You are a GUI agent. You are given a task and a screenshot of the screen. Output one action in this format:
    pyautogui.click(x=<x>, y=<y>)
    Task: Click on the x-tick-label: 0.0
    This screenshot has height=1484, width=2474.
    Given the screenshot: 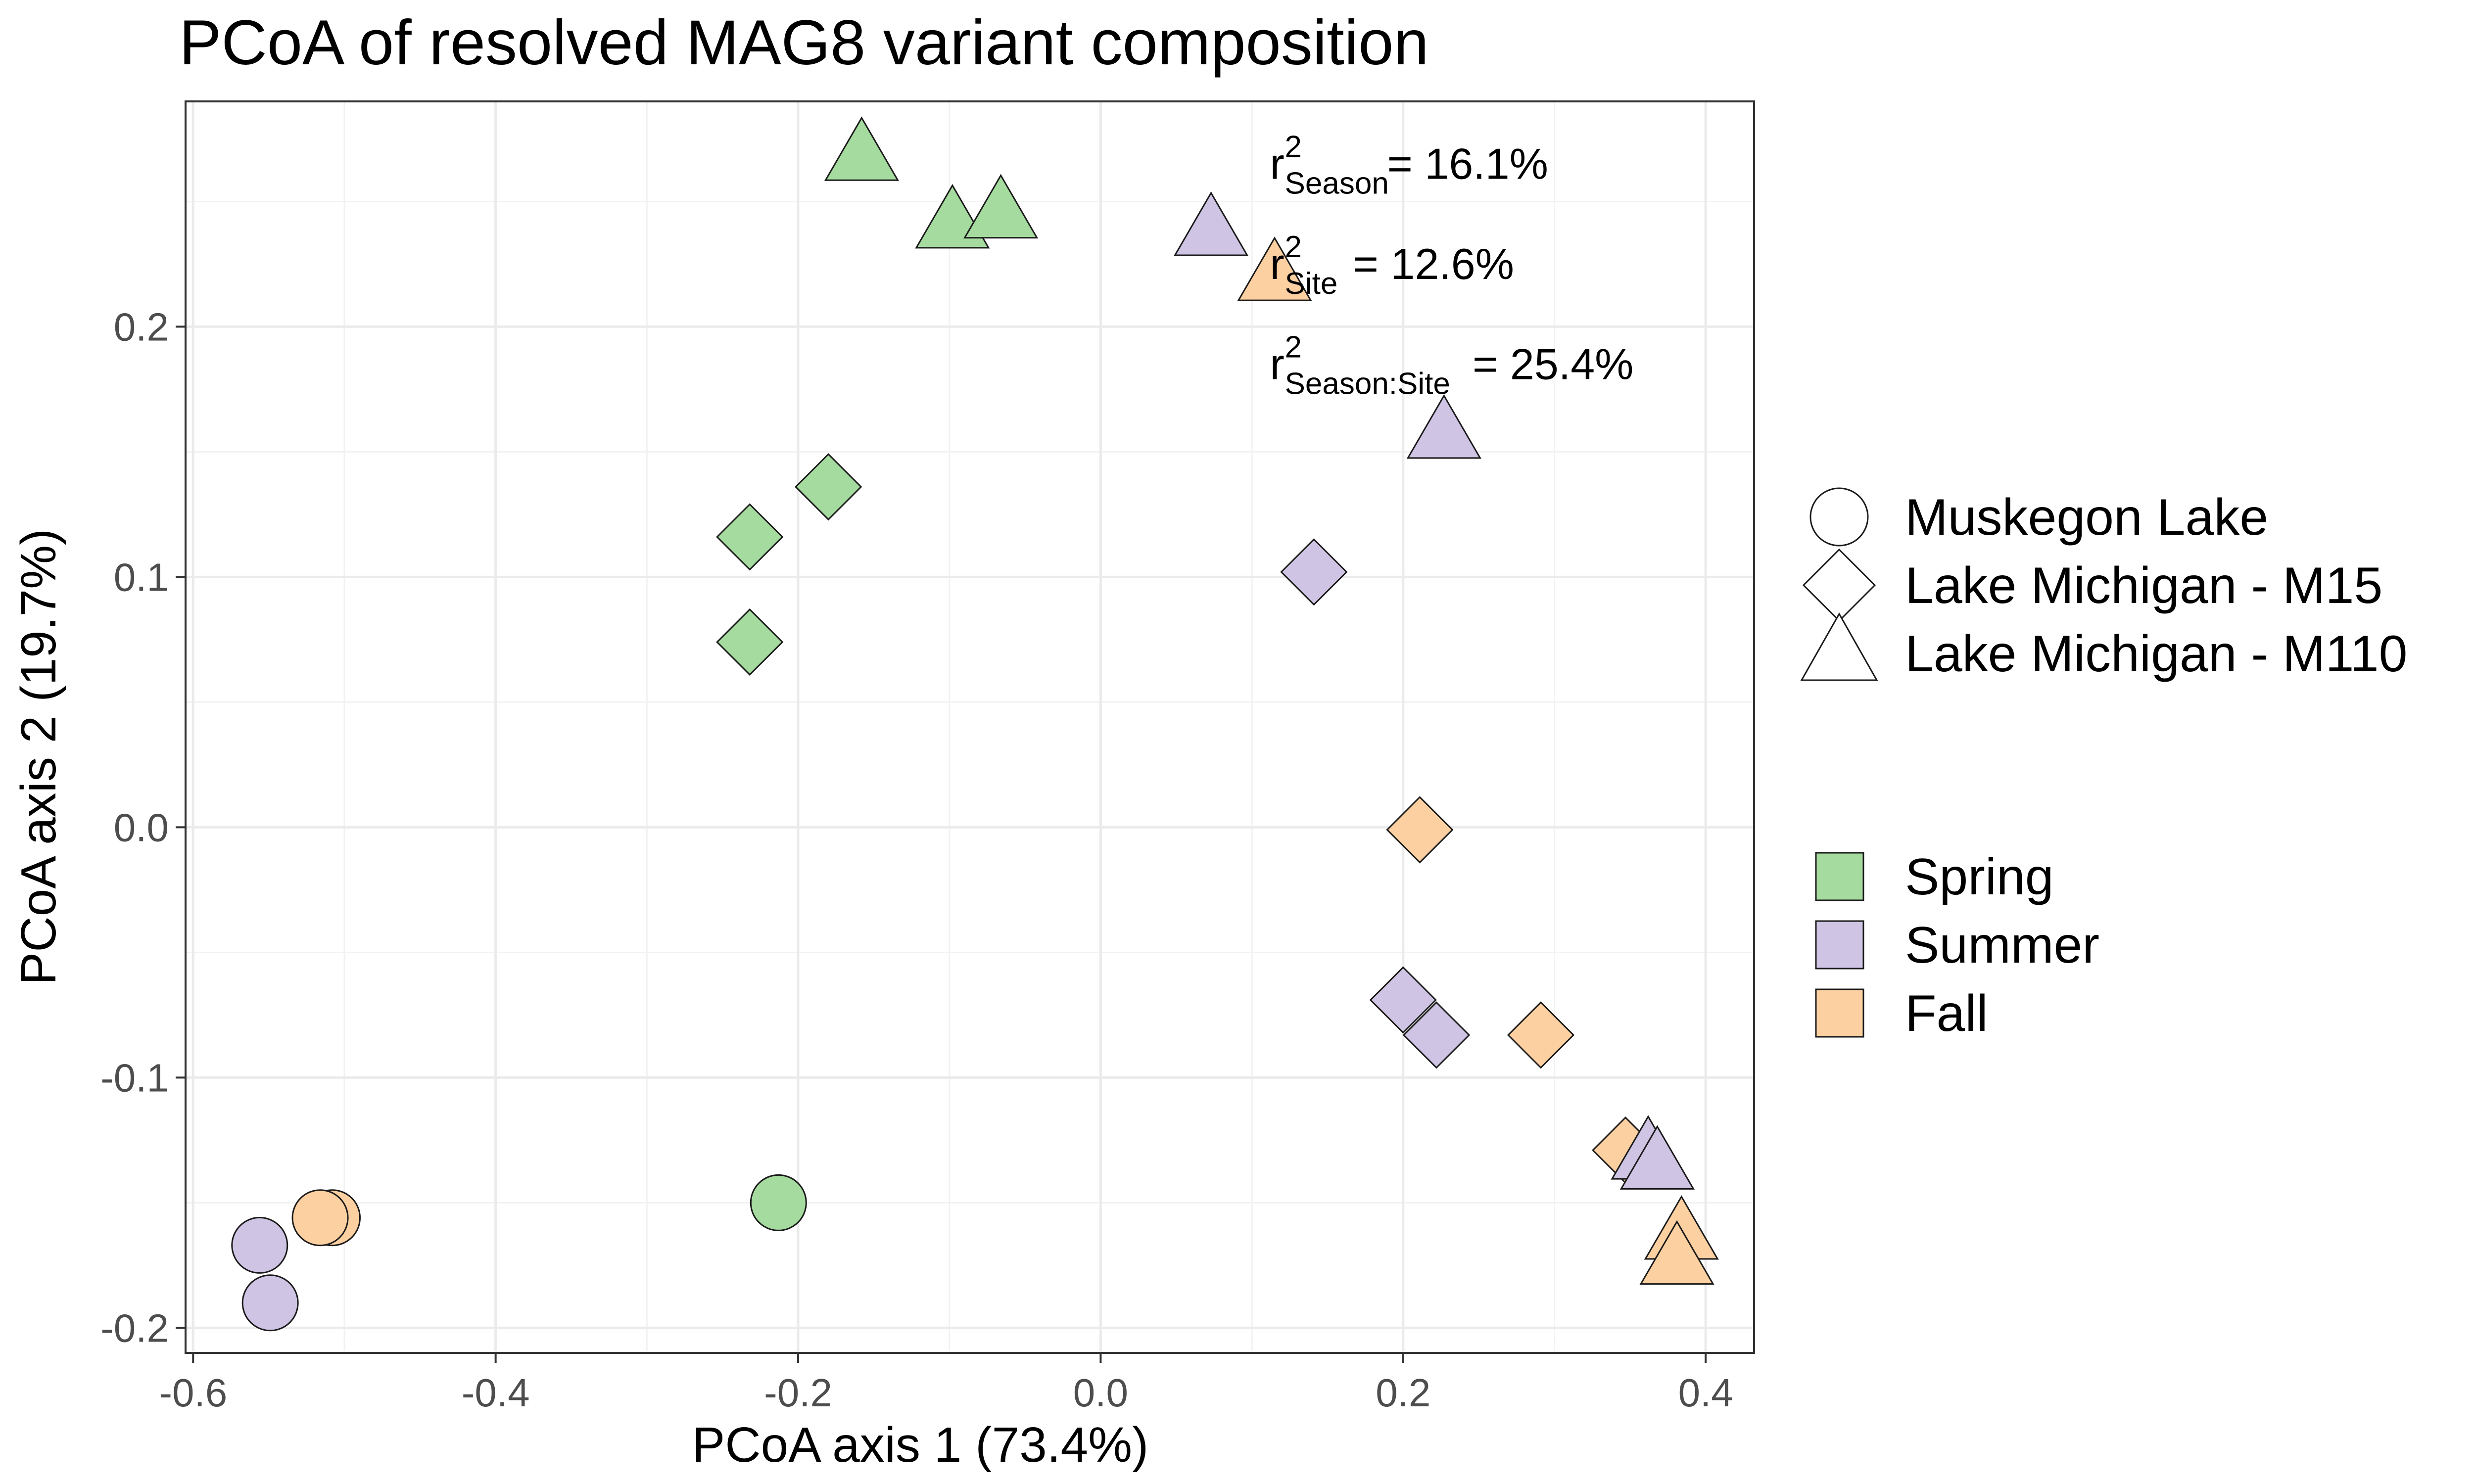 What is the action you would take?
    pyautogui.click(x=1100, y=1393)
    